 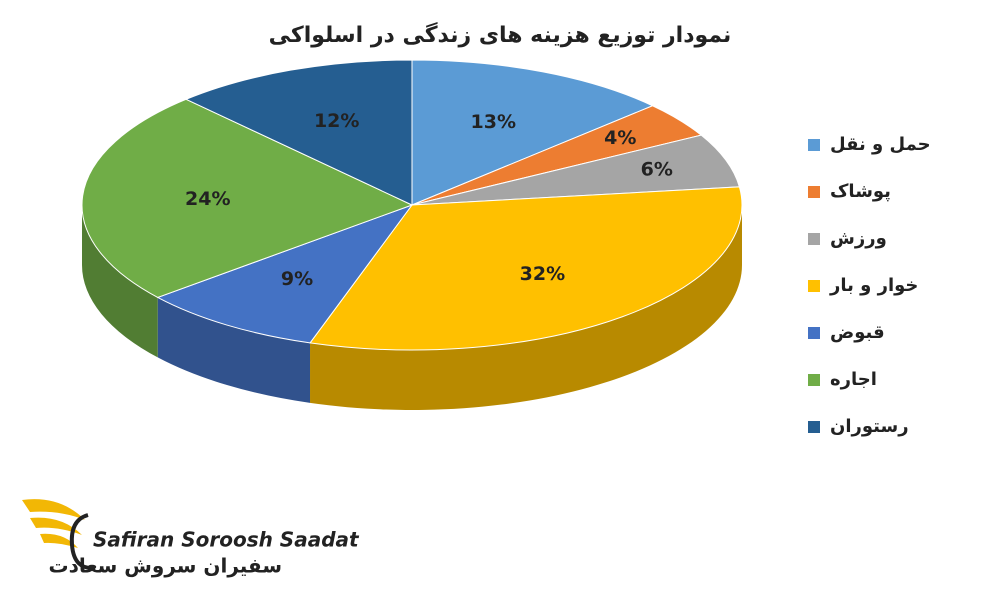 I want to click on data-label: 9%, so click(x=297, y=279).